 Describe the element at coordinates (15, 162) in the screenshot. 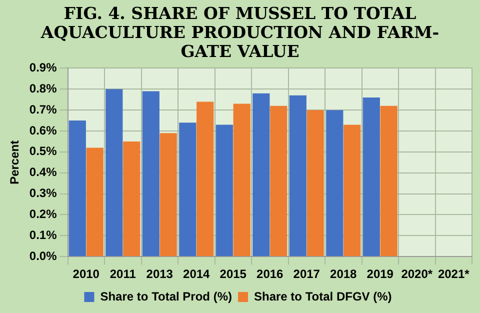

I see `y-axis-title: Percent` at that location.